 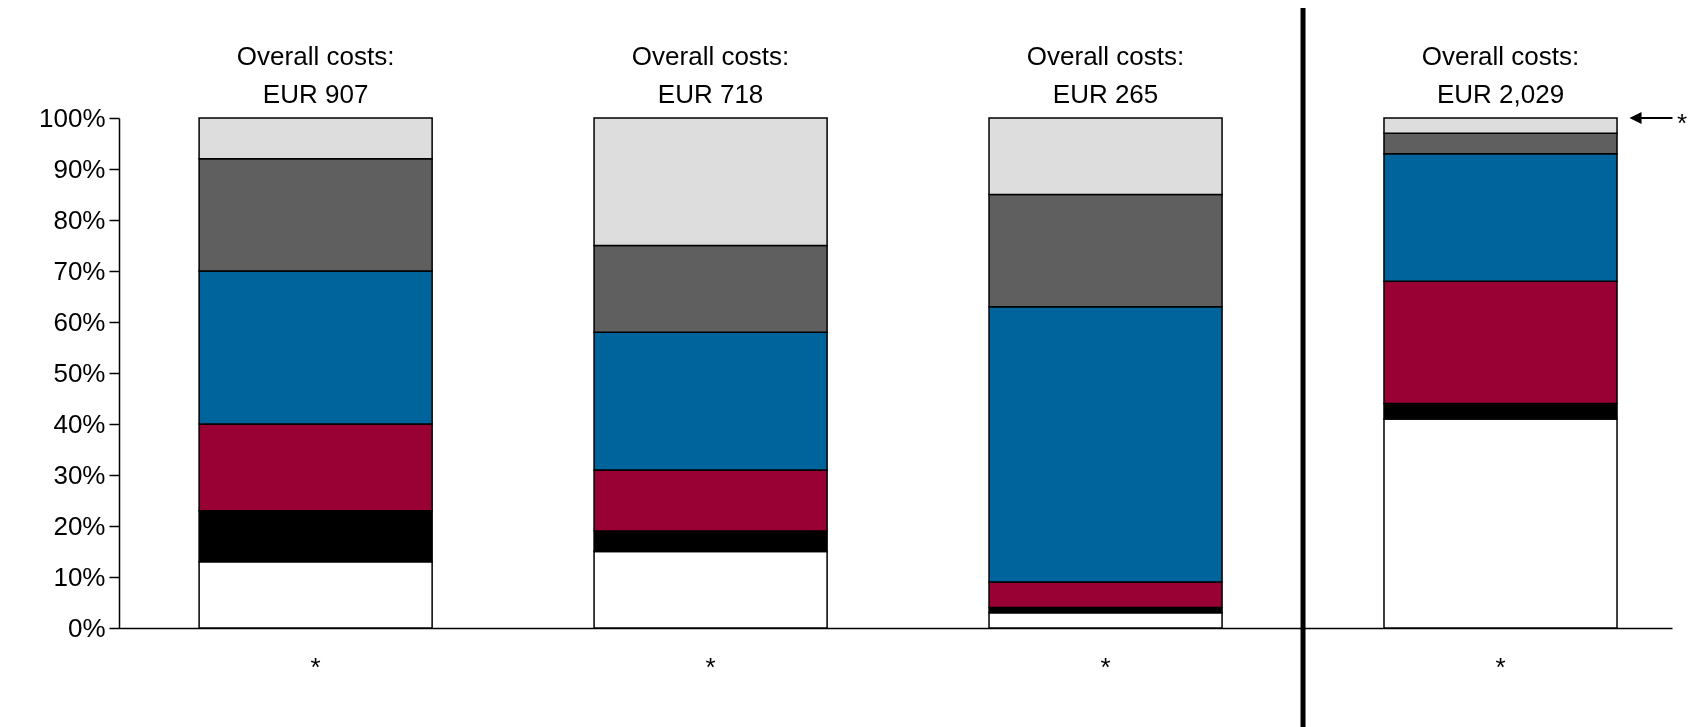 I want to click on total-label: Overall costs: EUR 907, so click(x=315, y=75).